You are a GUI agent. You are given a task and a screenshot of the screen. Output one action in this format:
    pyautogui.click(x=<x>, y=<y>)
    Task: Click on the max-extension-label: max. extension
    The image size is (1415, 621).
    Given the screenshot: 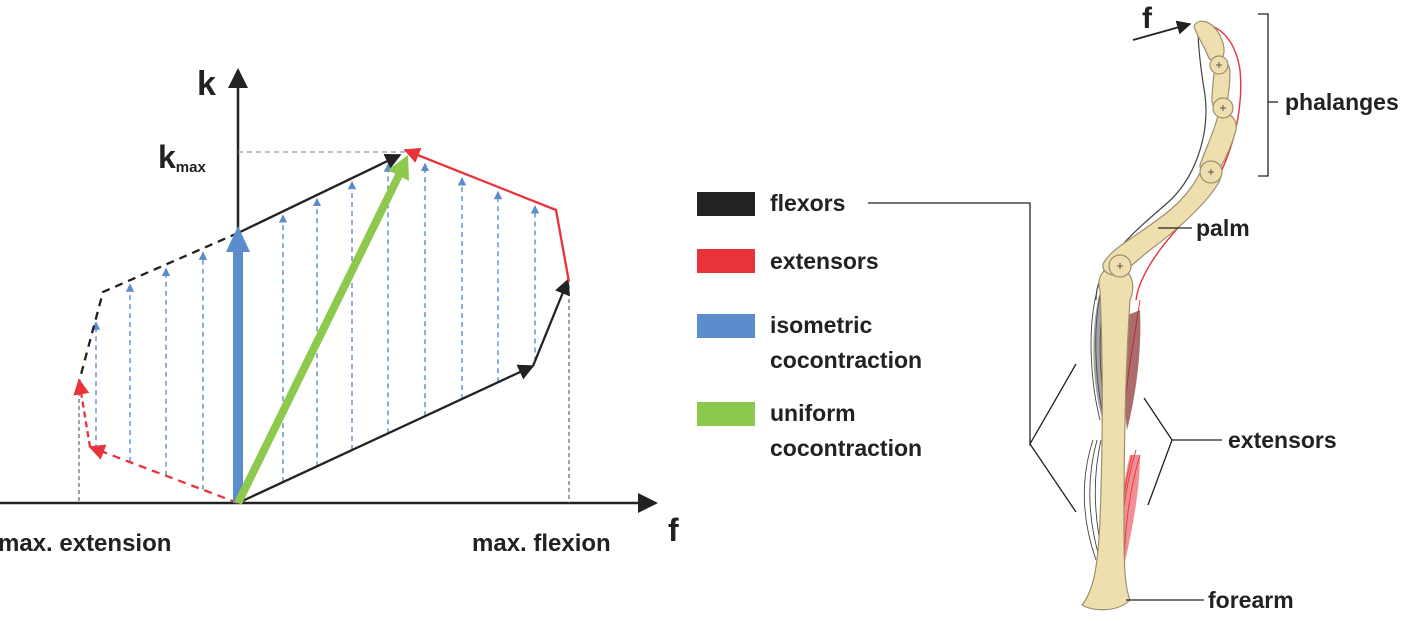 What is the action you would take?
    pyautogui.click(x=85, y=543)
    